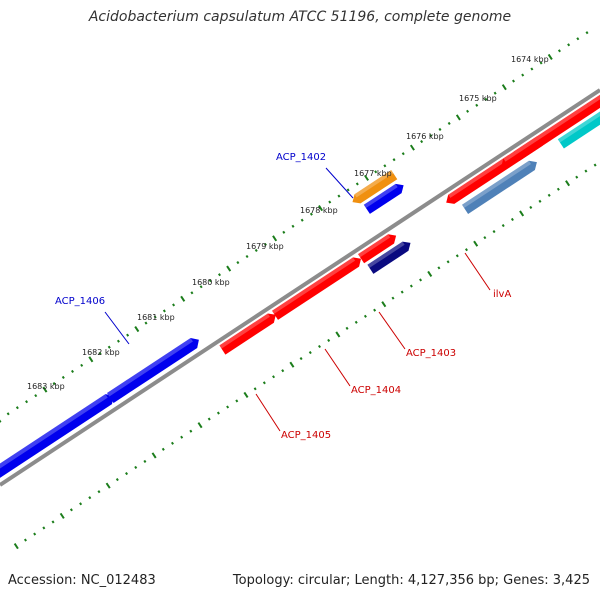  What do you see at coordinates (339, 183) in the screenshot?
I see `callout-leader` at bounding box center [339, 183].